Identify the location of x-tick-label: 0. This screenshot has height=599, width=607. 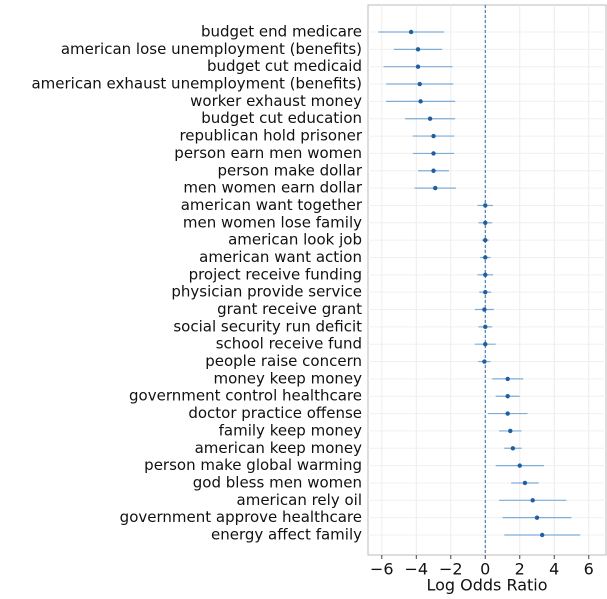
(485, 569).